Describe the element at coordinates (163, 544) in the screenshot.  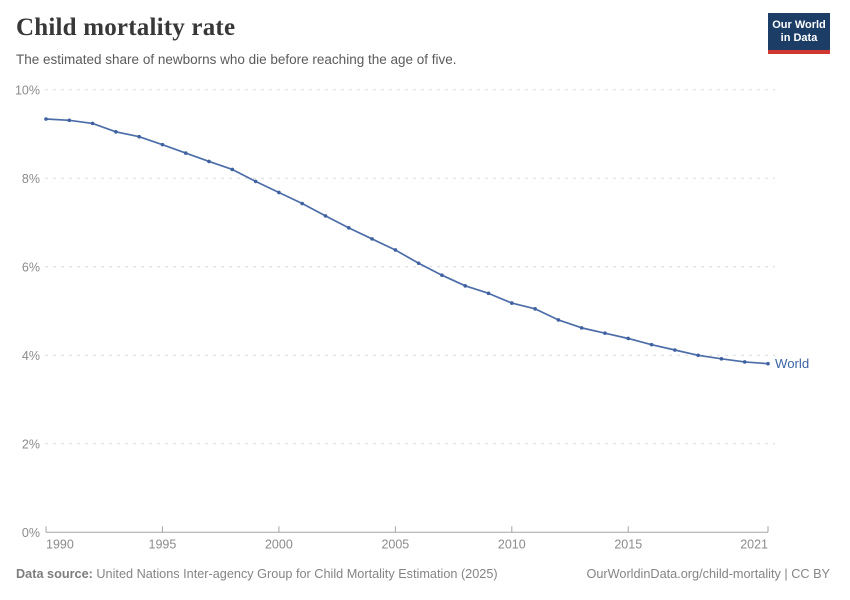
I see `x-axis-tick-label: 1995` at that location.